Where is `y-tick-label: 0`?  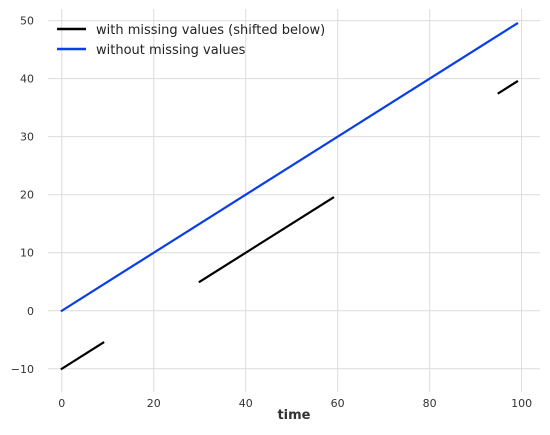 y-tick-label: 0 is located at coordinates (30, 311).